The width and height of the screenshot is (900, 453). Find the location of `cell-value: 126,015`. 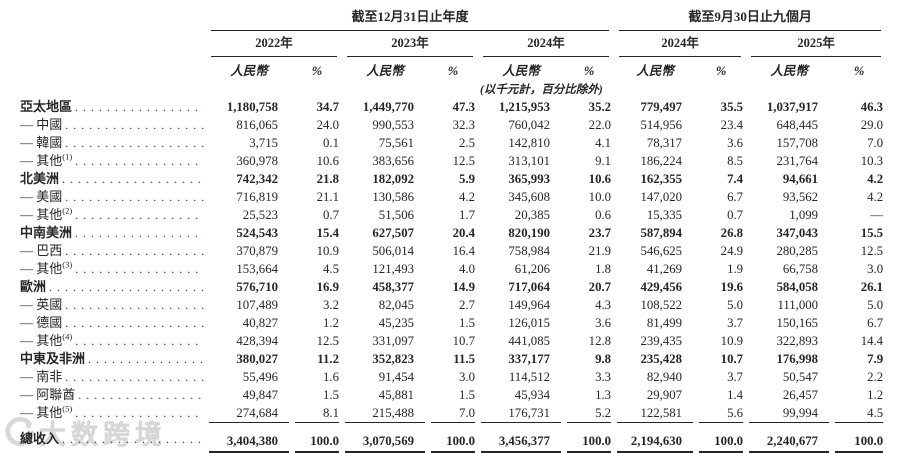

cell-value: 126,015 is located at coordinates (529, 323).